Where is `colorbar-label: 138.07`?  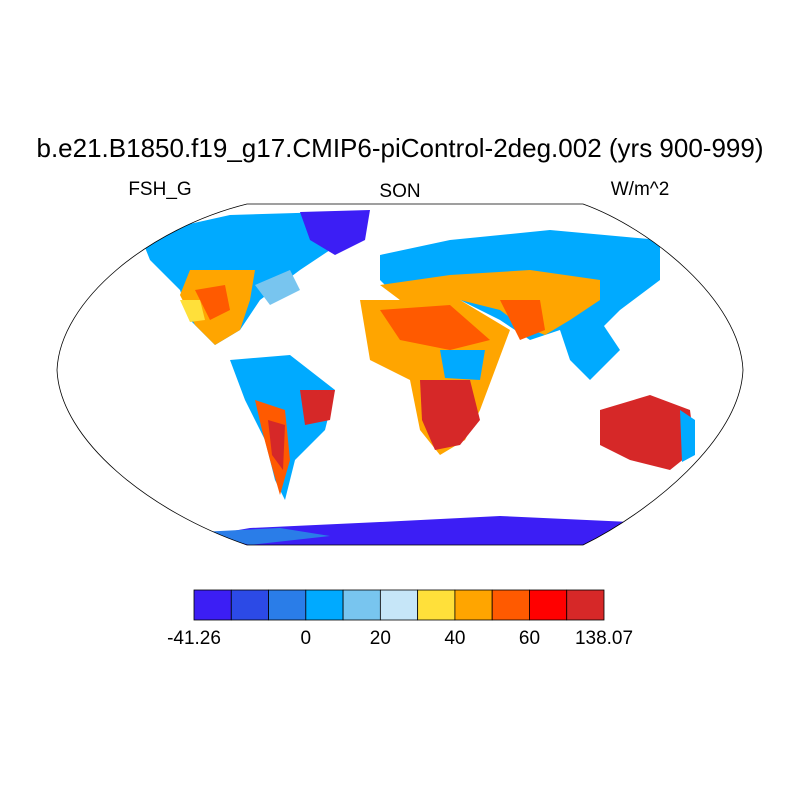
colorbar-label: 138.07 is located at coordinates (604, 638).